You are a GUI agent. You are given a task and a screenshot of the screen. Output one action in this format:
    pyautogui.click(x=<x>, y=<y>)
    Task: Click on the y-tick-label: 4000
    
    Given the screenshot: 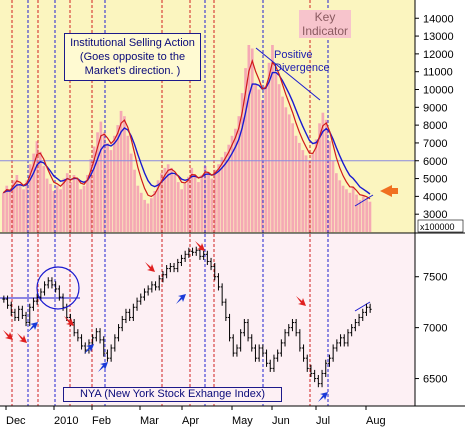 What is the action you would take?
    pyautogui.click(x=435, y=197)
    